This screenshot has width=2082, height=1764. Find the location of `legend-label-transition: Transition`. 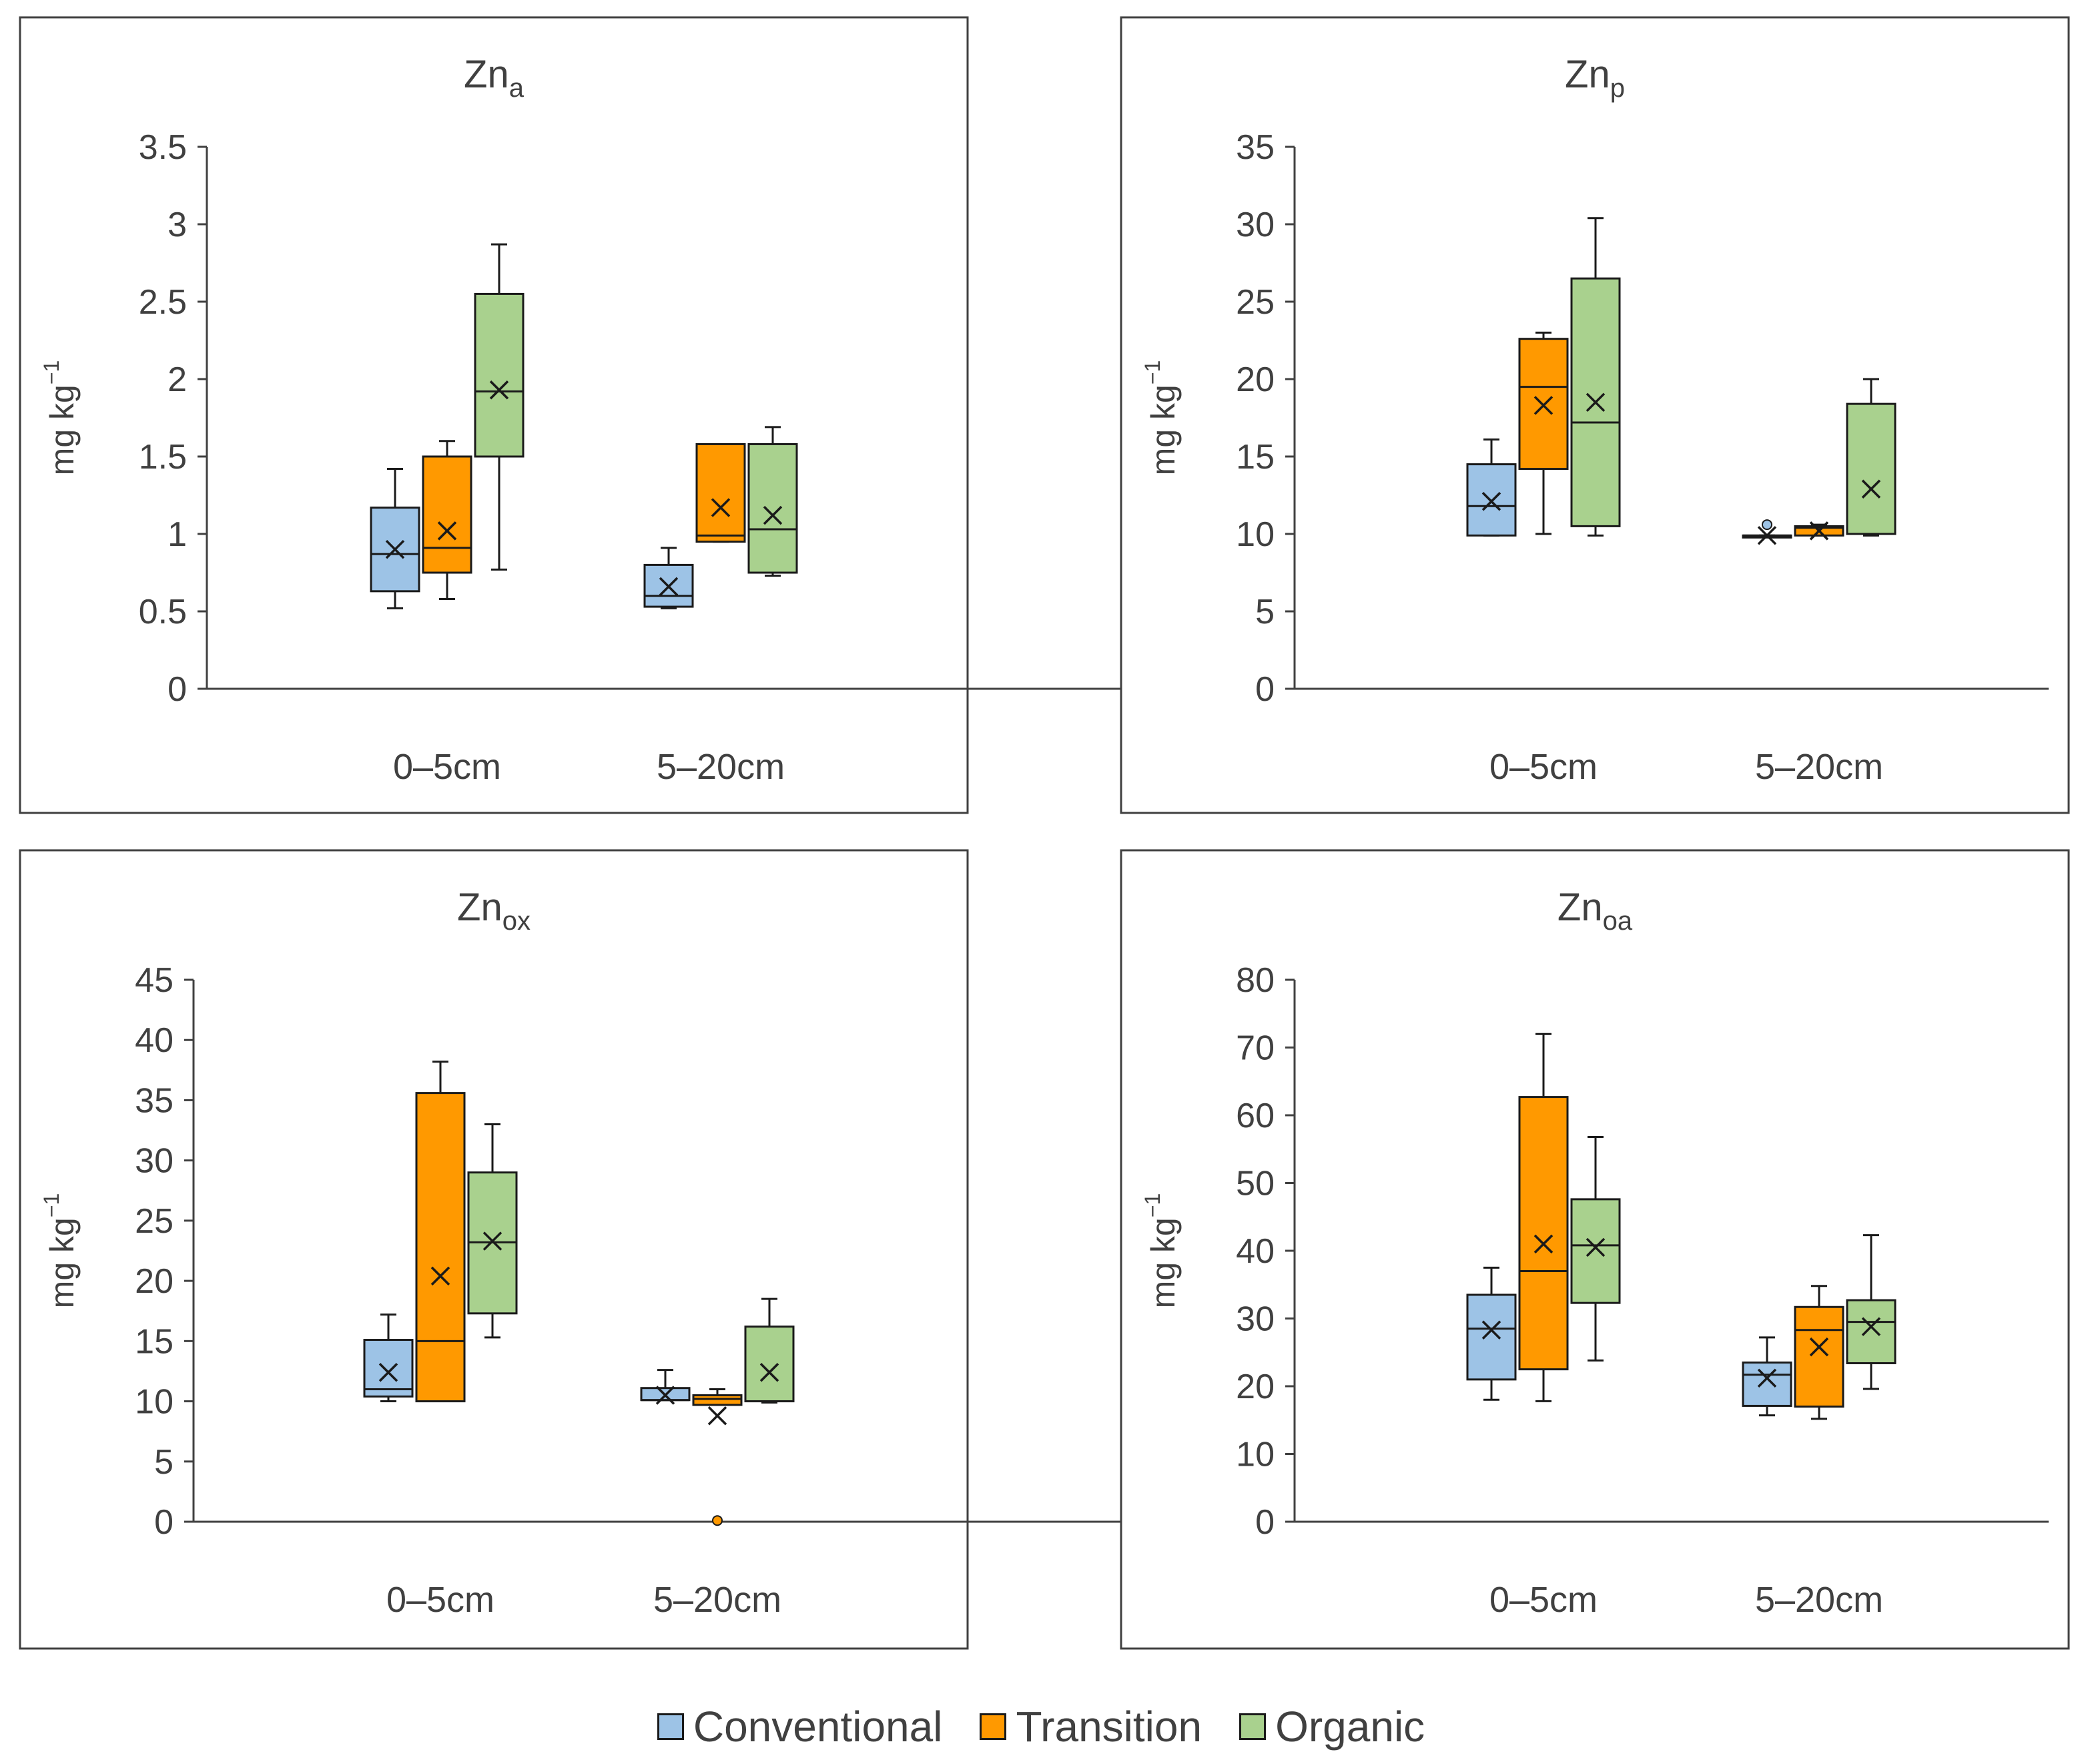

legend-label-transition: Transition is located at coordinates (1109, 1727).